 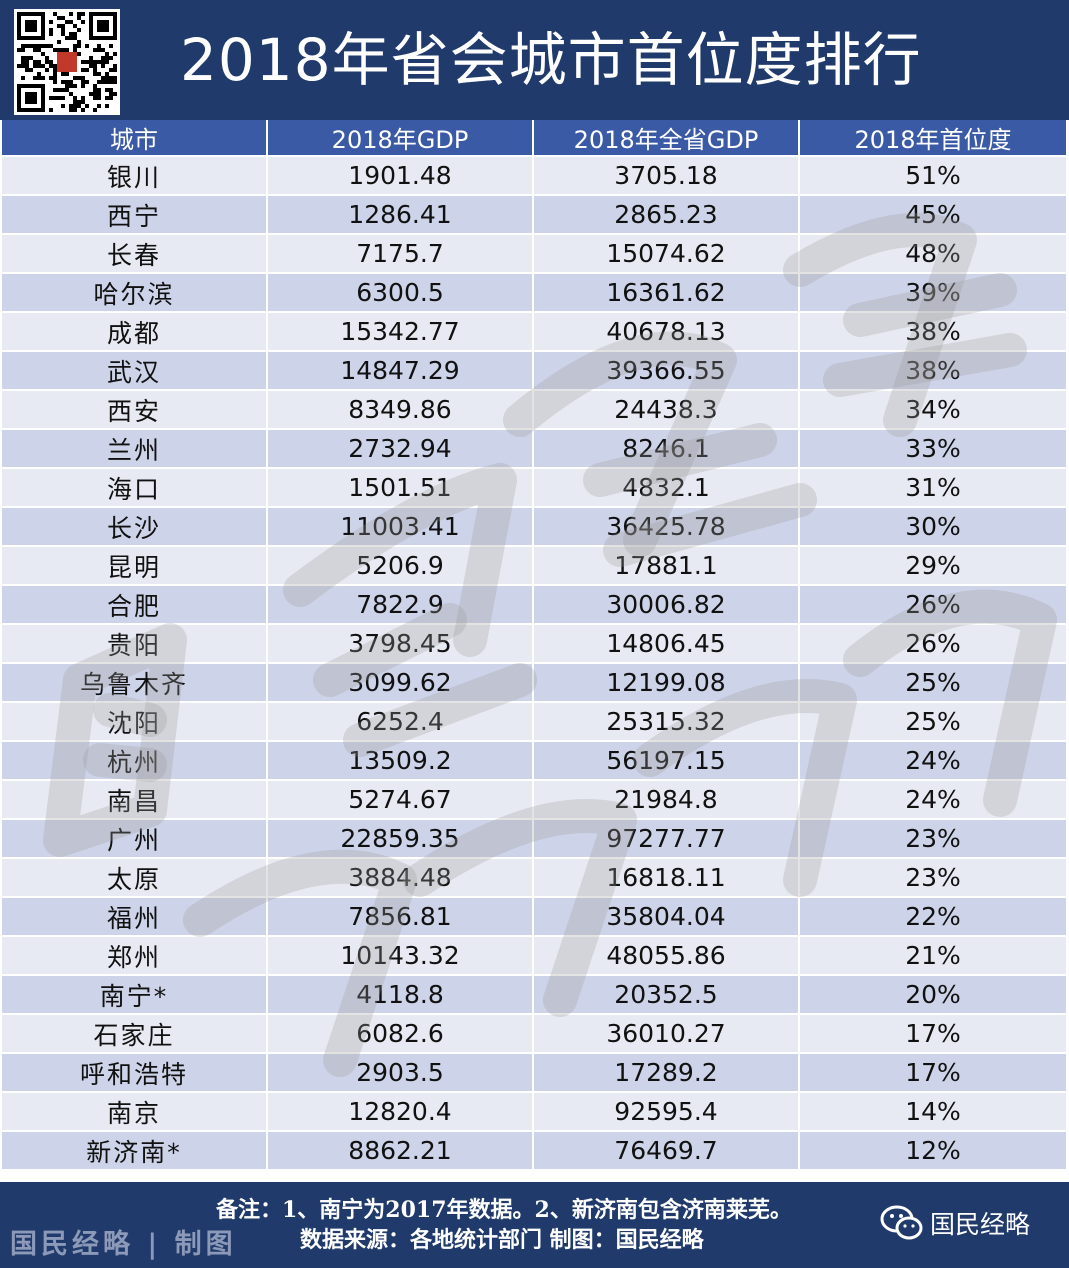 I want to click on cell-gdp: 11003.41, so click(x=400, y=526).